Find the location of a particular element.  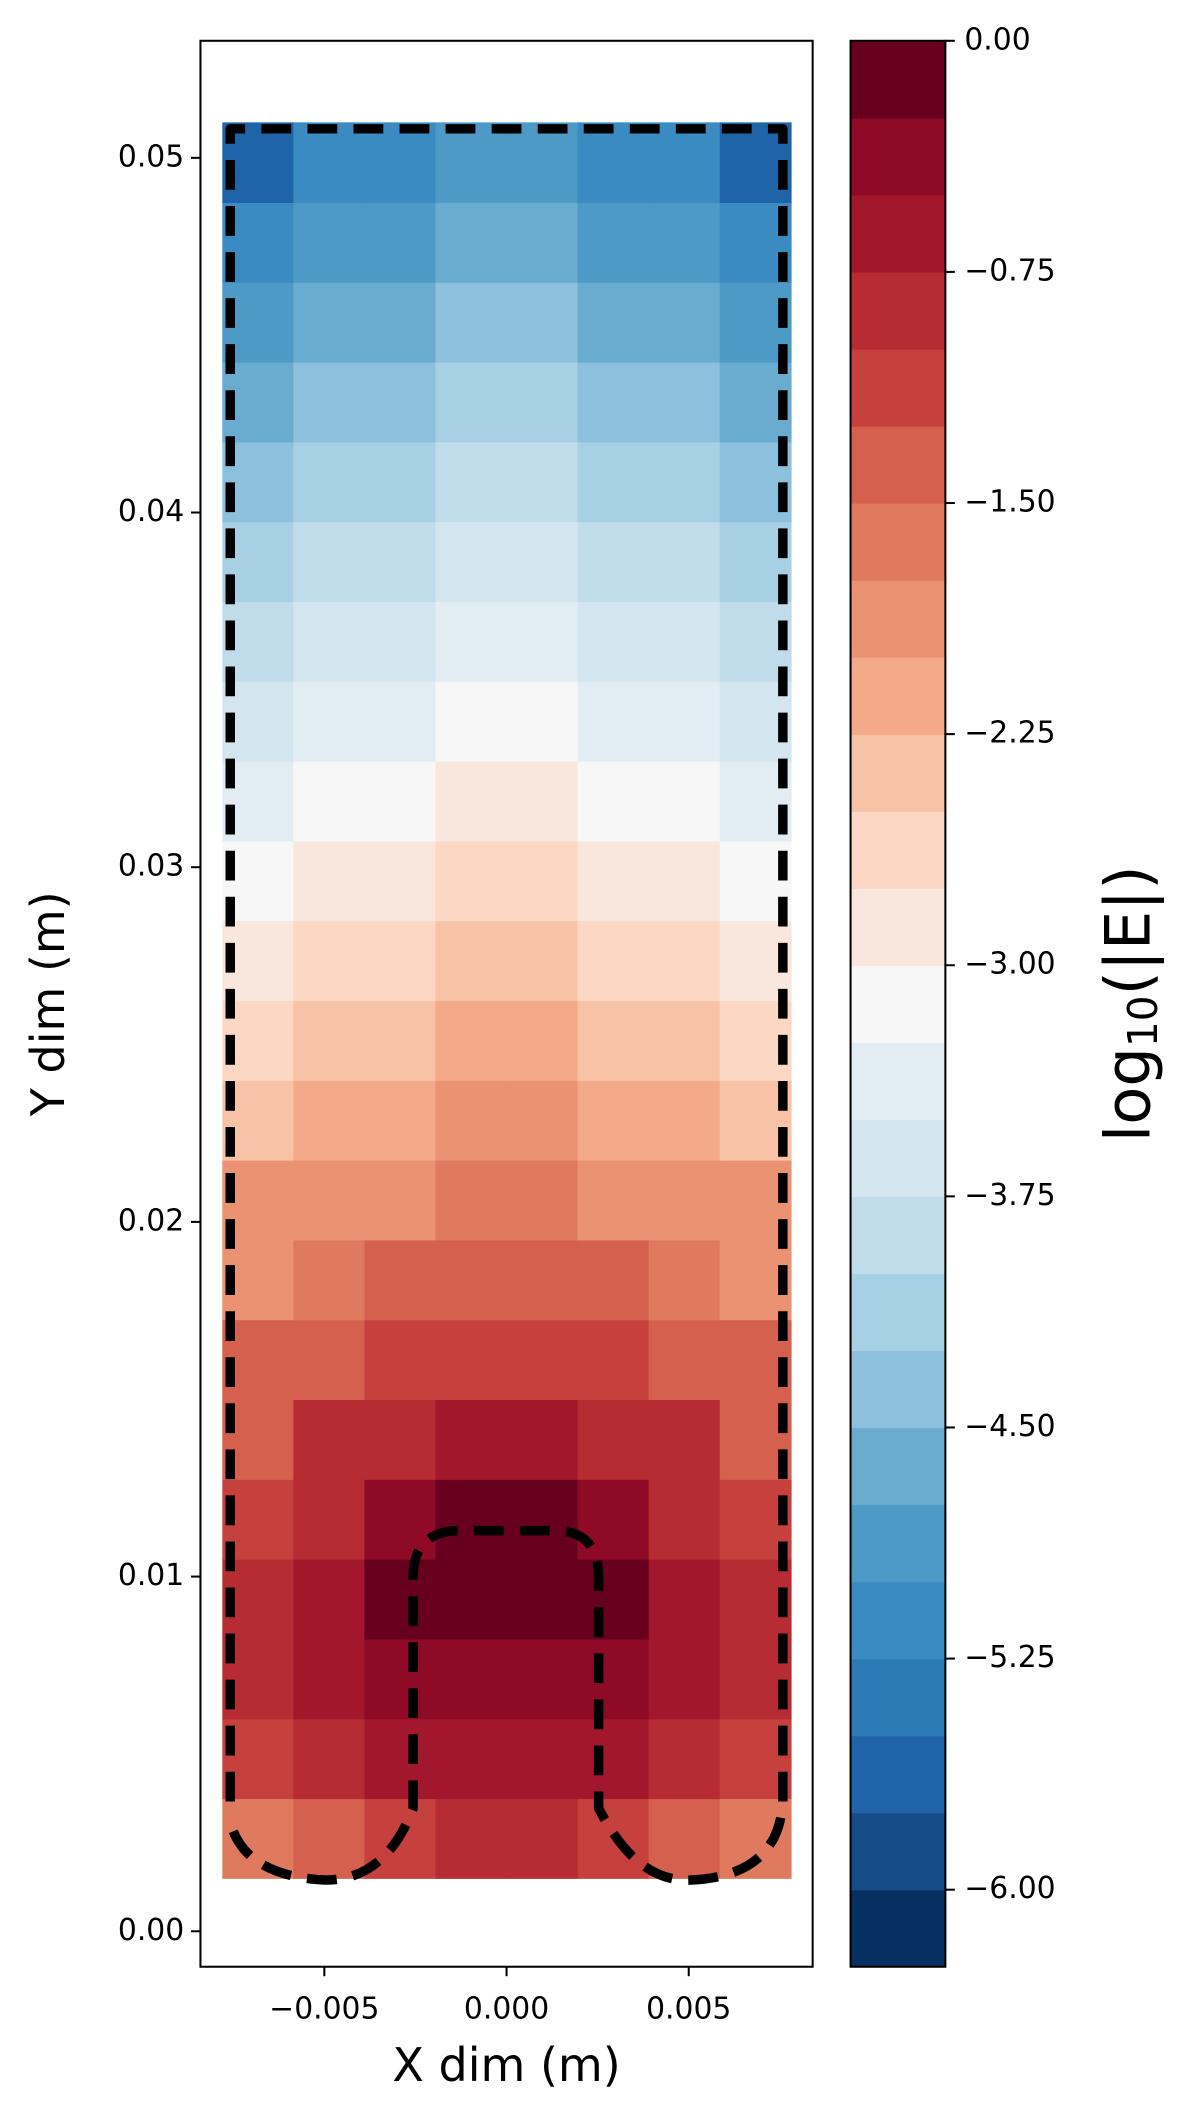

colorbar-frame is located at coordinates (898, 1003).